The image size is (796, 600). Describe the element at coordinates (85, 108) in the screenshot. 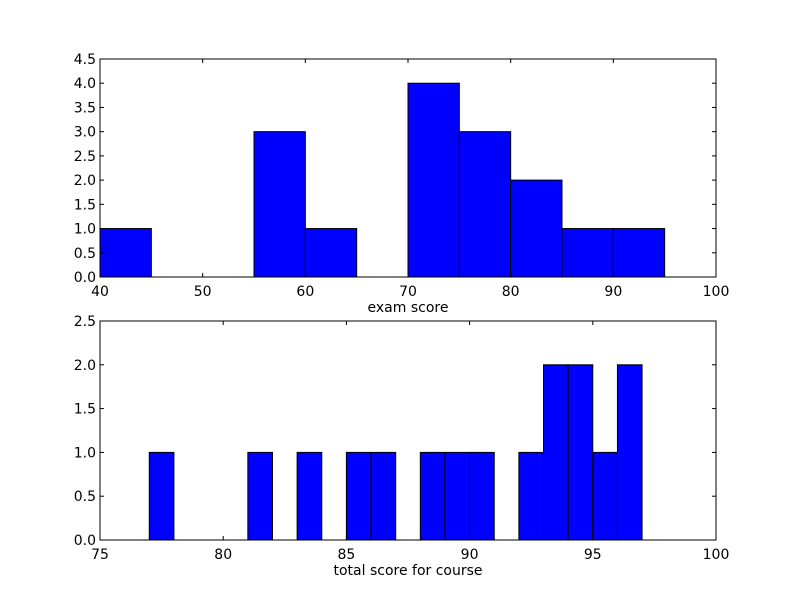

I see `y-tick-label: 3.5` at that location.